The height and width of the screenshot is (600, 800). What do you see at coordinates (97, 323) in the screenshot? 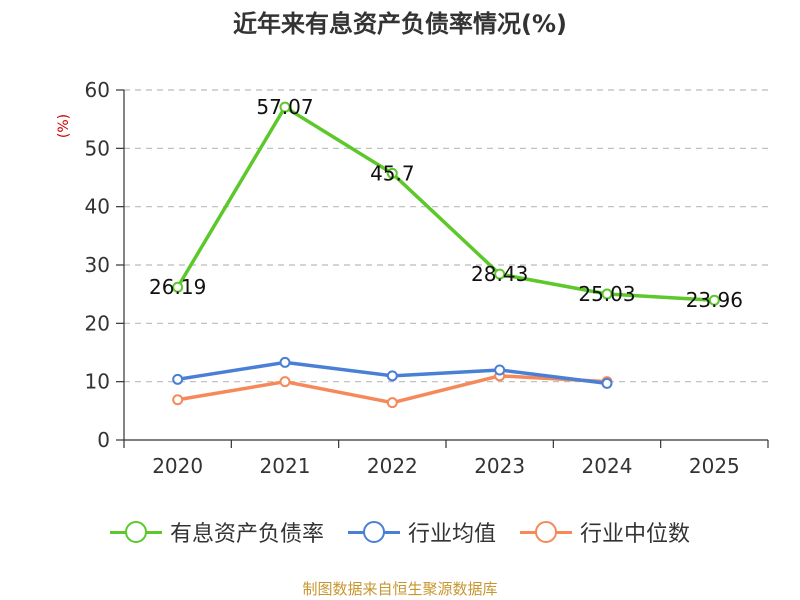
I see `y-tick-label: 20` at bounding box center [97, 323].